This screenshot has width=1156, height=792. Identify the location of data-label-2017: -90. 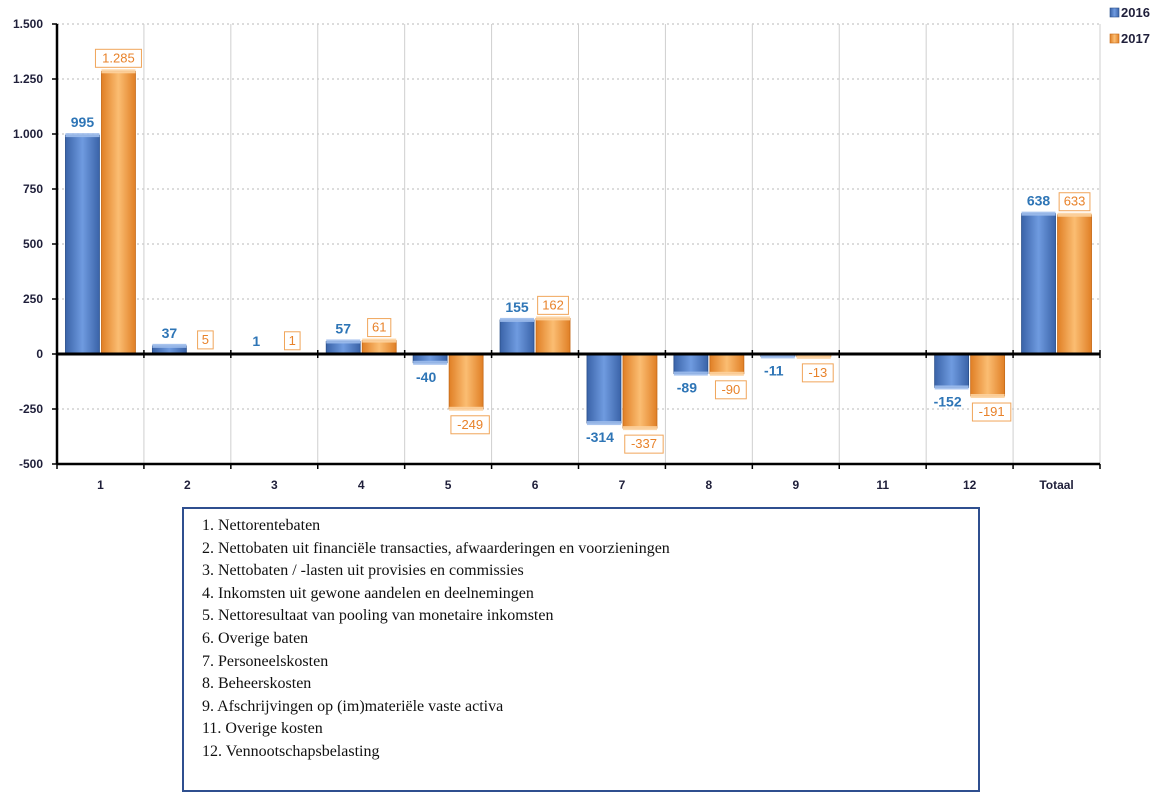
(730, 389).